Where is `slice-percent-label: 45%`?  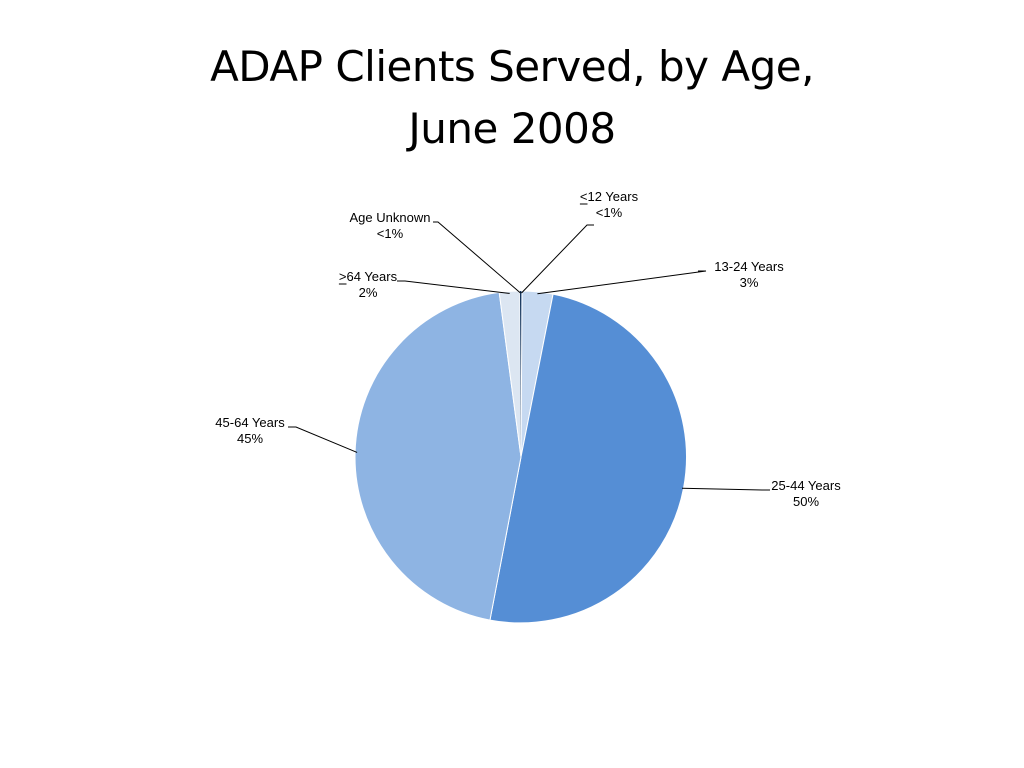 slice-percent-label: 45% is located at coordinates (250, 438).